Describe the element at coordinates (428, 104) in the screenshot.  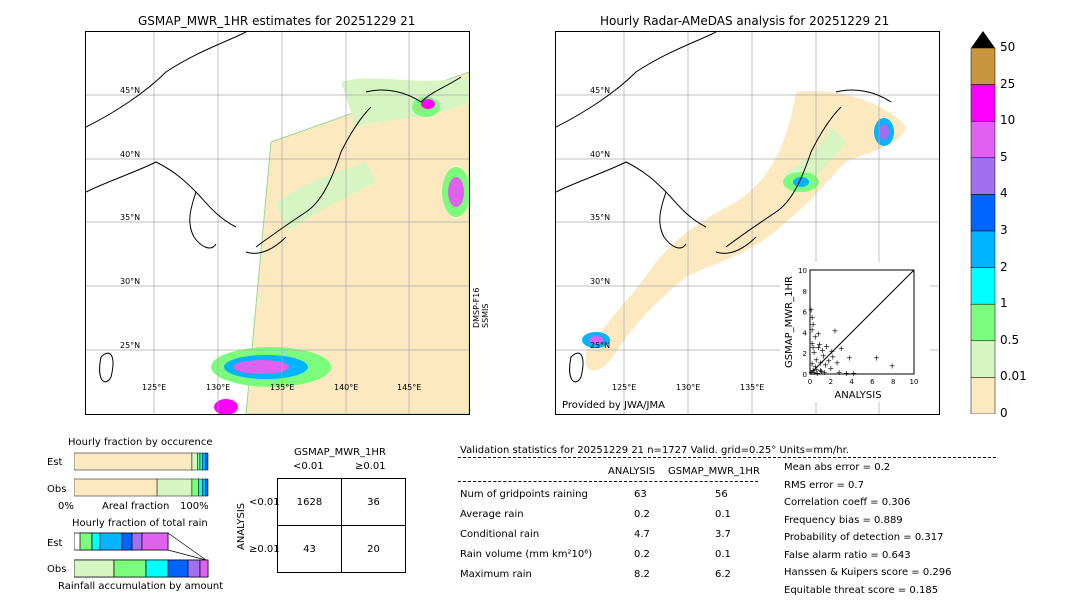
I see `left-rain-core-hokkaido` at that location.